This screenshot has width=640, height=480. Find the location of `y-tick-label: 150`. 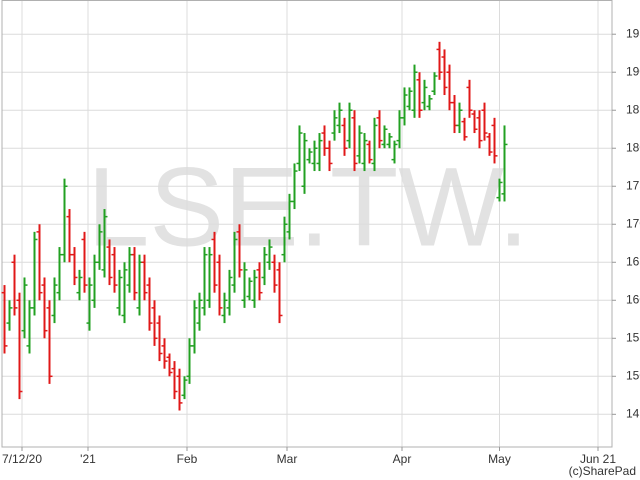

y-tick-label: 150 is located at coordinates (633, 375).